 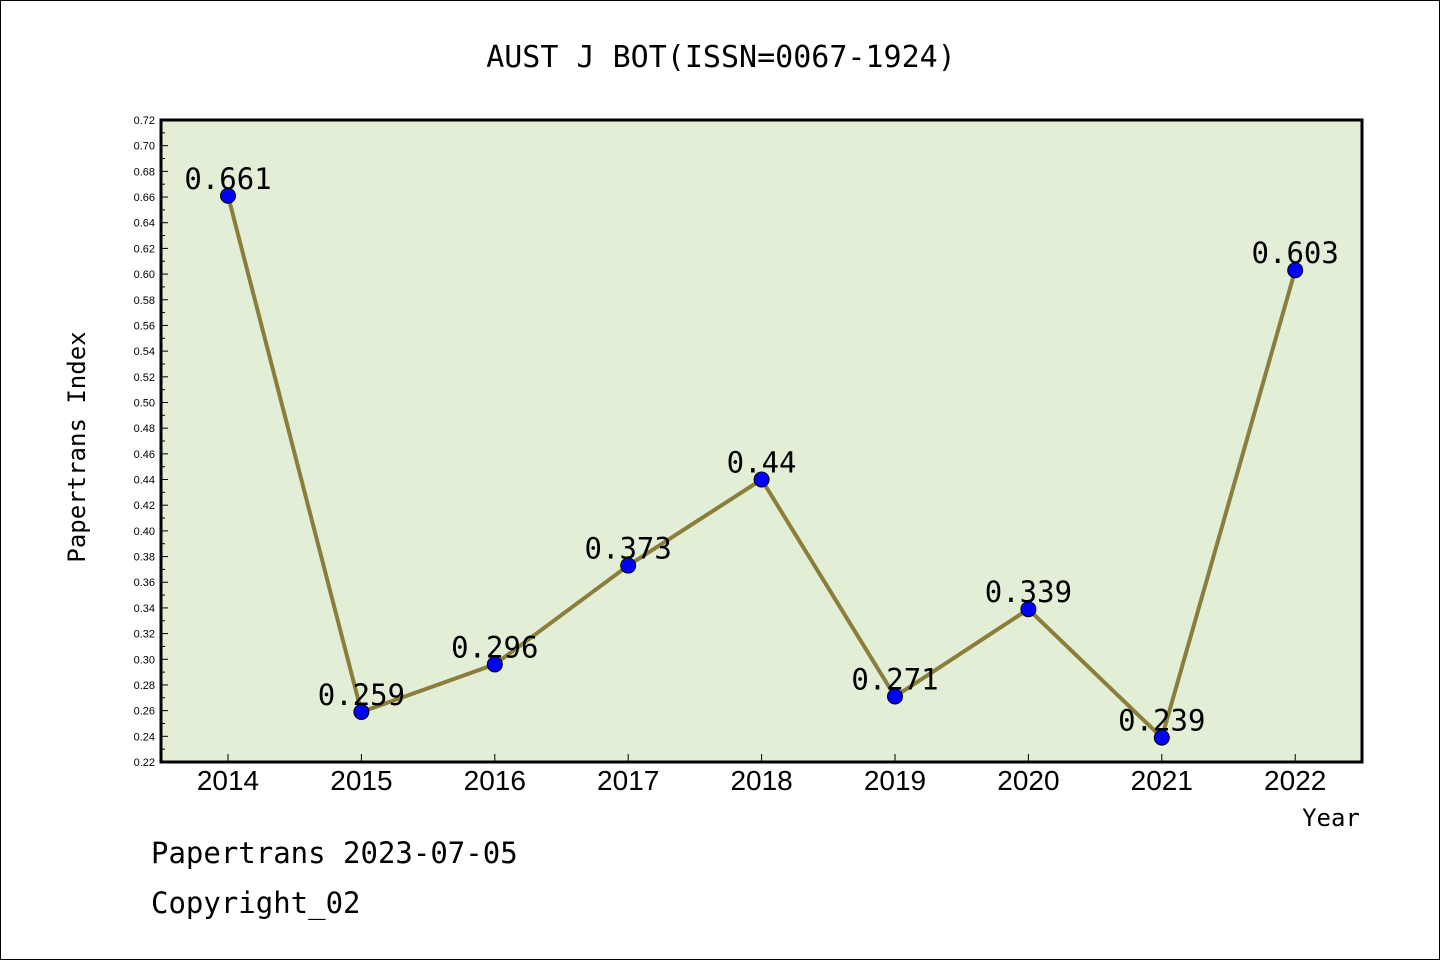 What do you see at coordinates (762, 463) in the screenshot?
I see `data-label: 0.44` at bounding box center [762, 463].